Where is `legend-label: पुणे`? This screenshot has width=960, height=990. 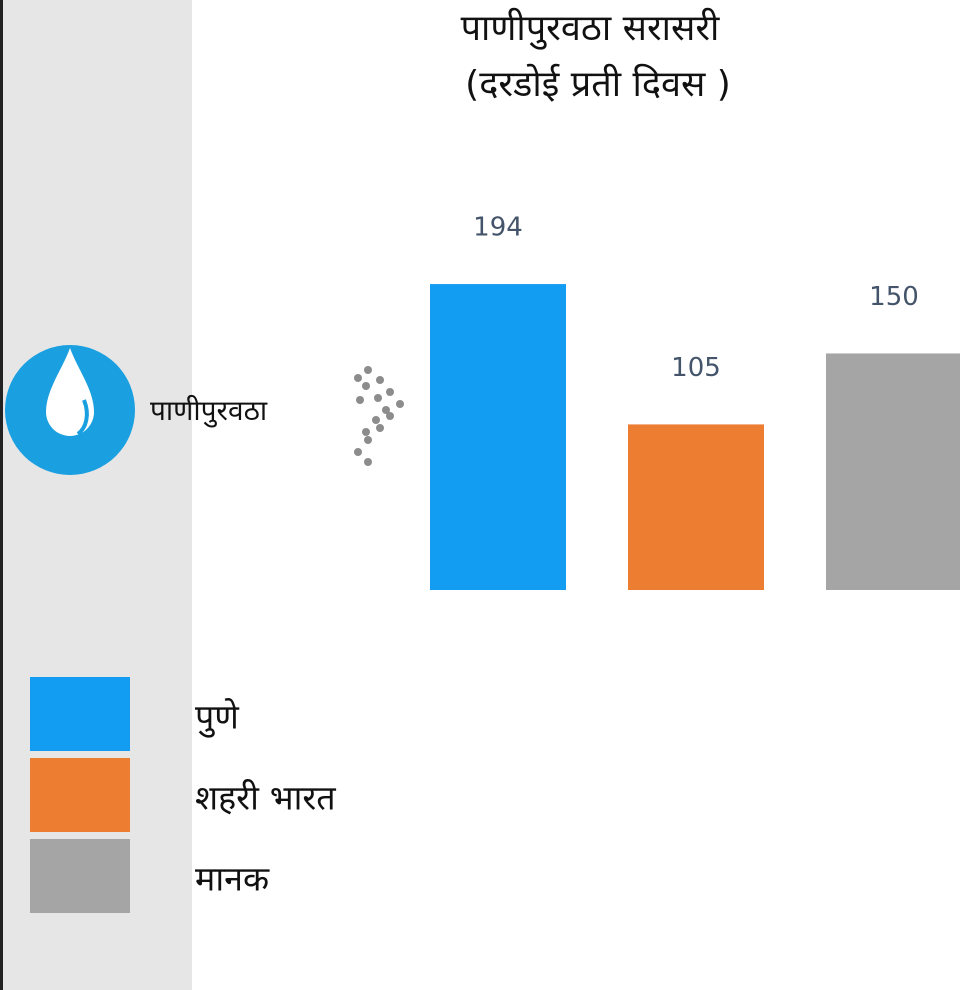
legend-label: पुणे is located at coordinates (217, 718).